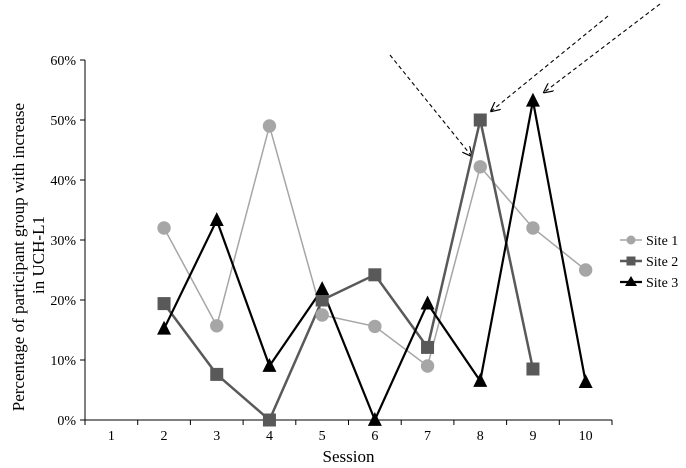 This screenshot has width=686, height=468. What do you see at coordinates (66, 421) in the screenshot?
I see `y-tick-label: 0%` at bounding box center [66, 421].